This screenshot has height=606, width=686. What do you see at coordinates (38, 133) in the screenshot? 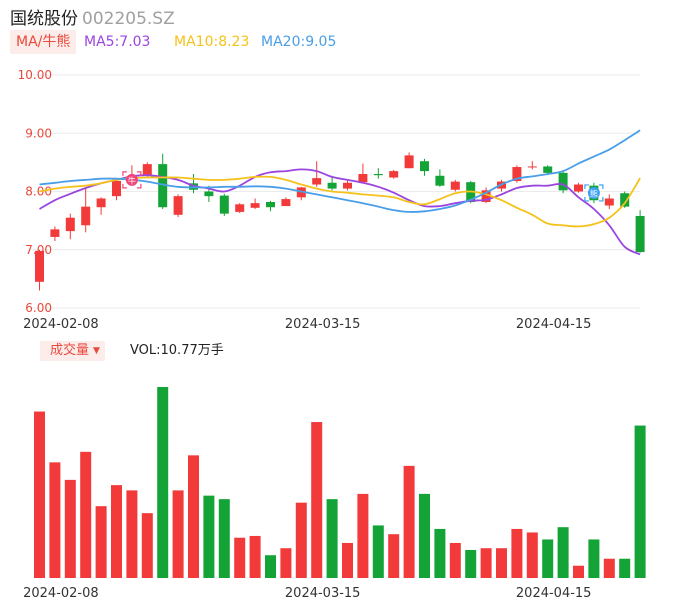
I see `price-tick-label: 9.00` at bounding box center [38, 133].